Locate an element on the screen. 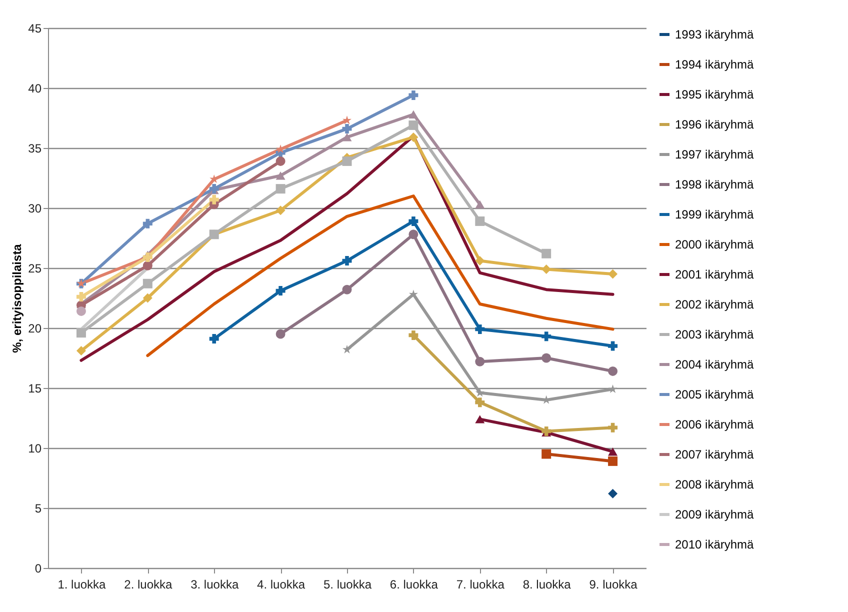 This screenshot has height=612, width=848. legend-label: 2006 ikäryhmä is located at coordinates (714, 425).